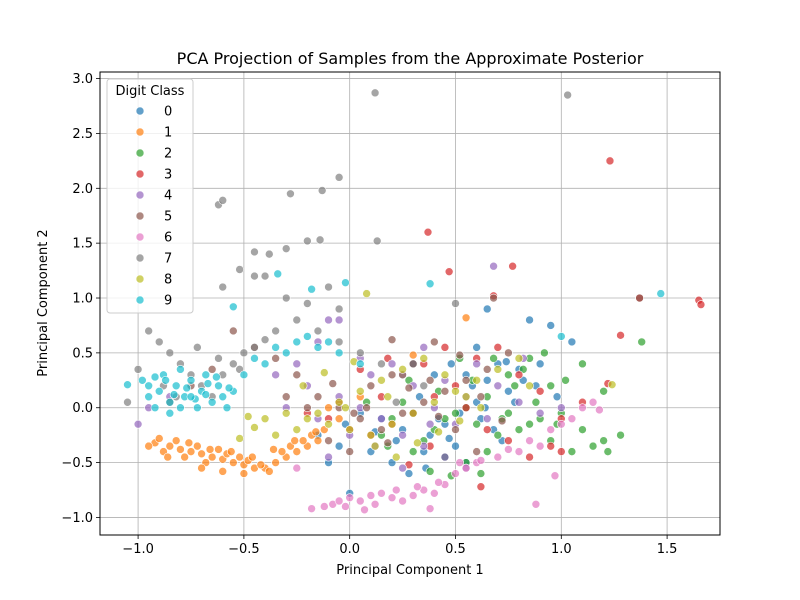  Describe the element at coordinates (168, 133) in the screenshot. I see `legend-label: 1` at that location.